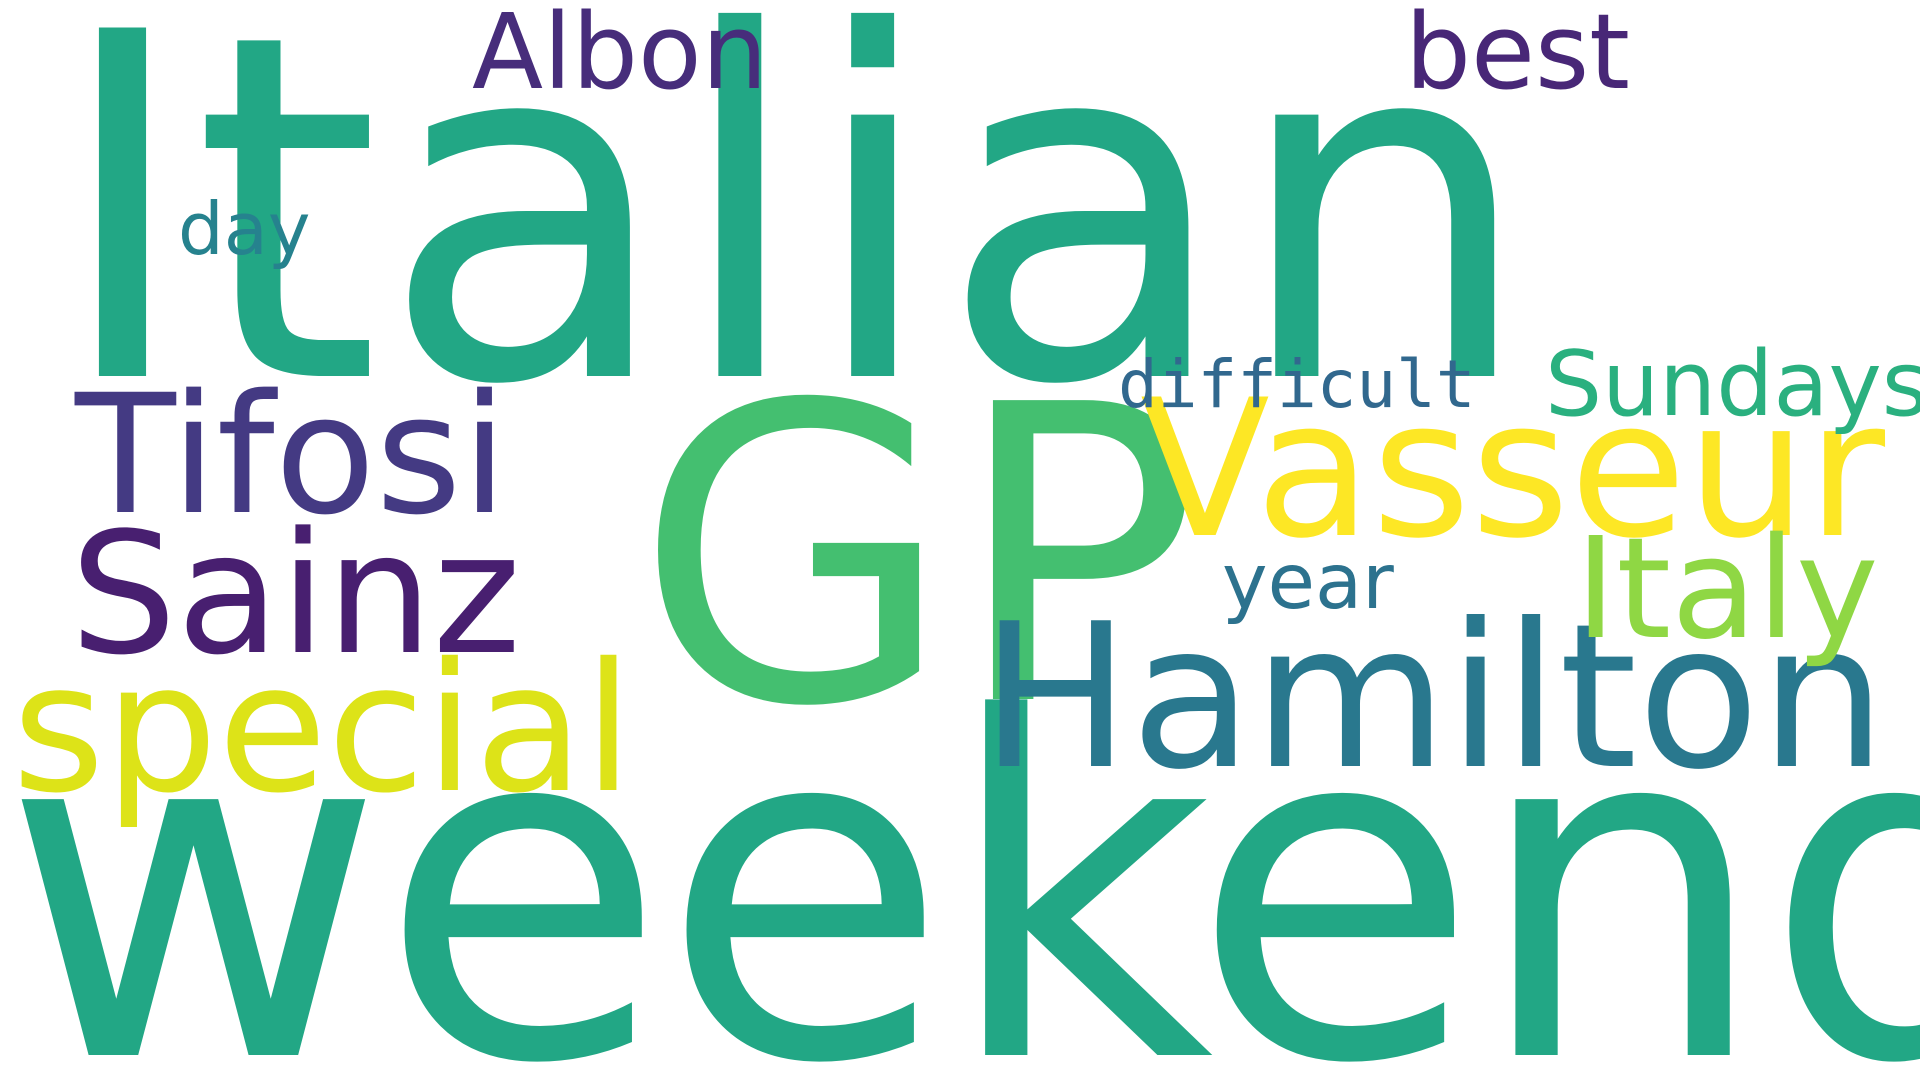  I want to click on word-difficult: difficult, so click(1297, 384).